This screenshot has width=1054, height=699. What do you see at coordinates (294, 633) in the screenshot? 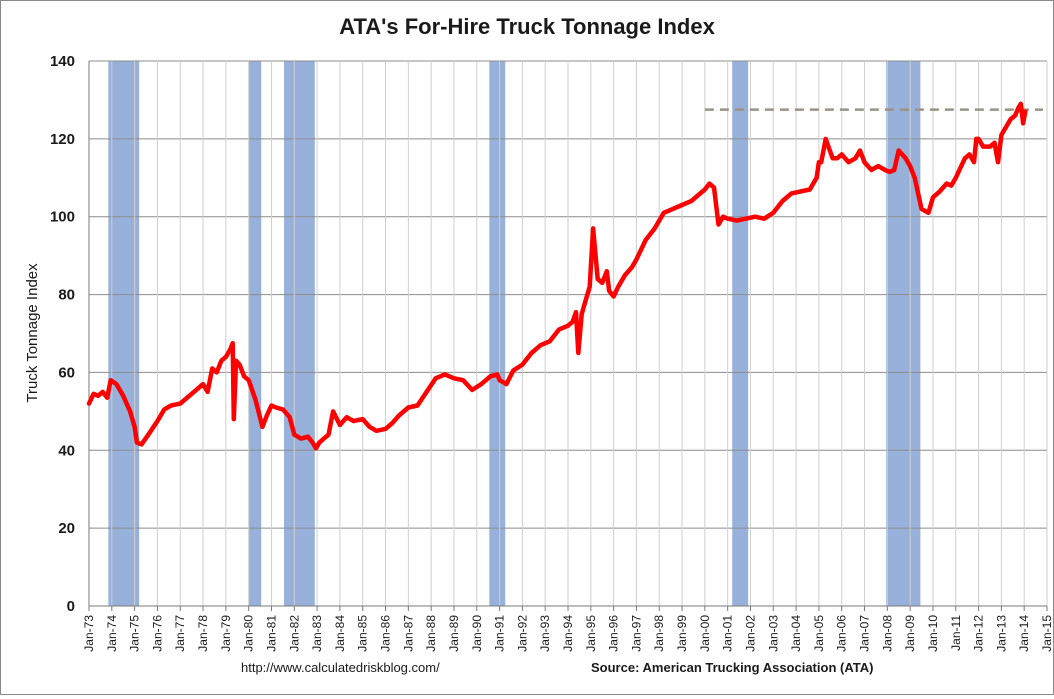
I see `x-tick-label: Jan-82` at bounding box center [294, 633].